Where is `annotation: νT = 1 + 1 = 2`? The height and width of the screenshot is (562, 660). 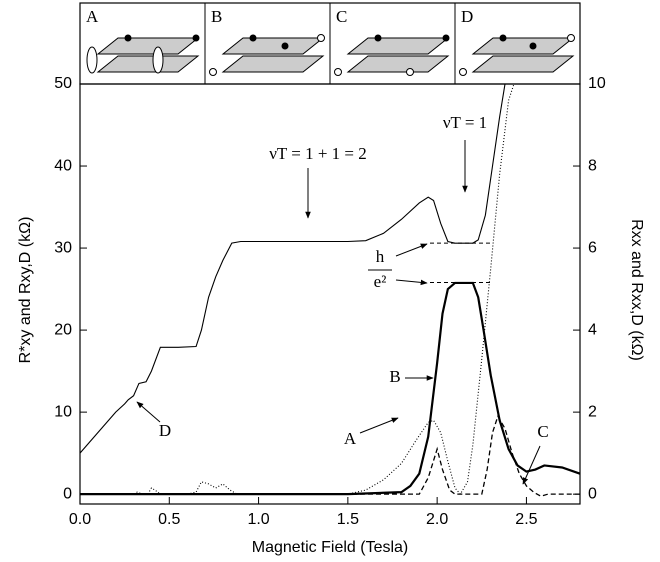 annotation: νT = 1 + 1 = 2 is located at coordinates (318, 153).